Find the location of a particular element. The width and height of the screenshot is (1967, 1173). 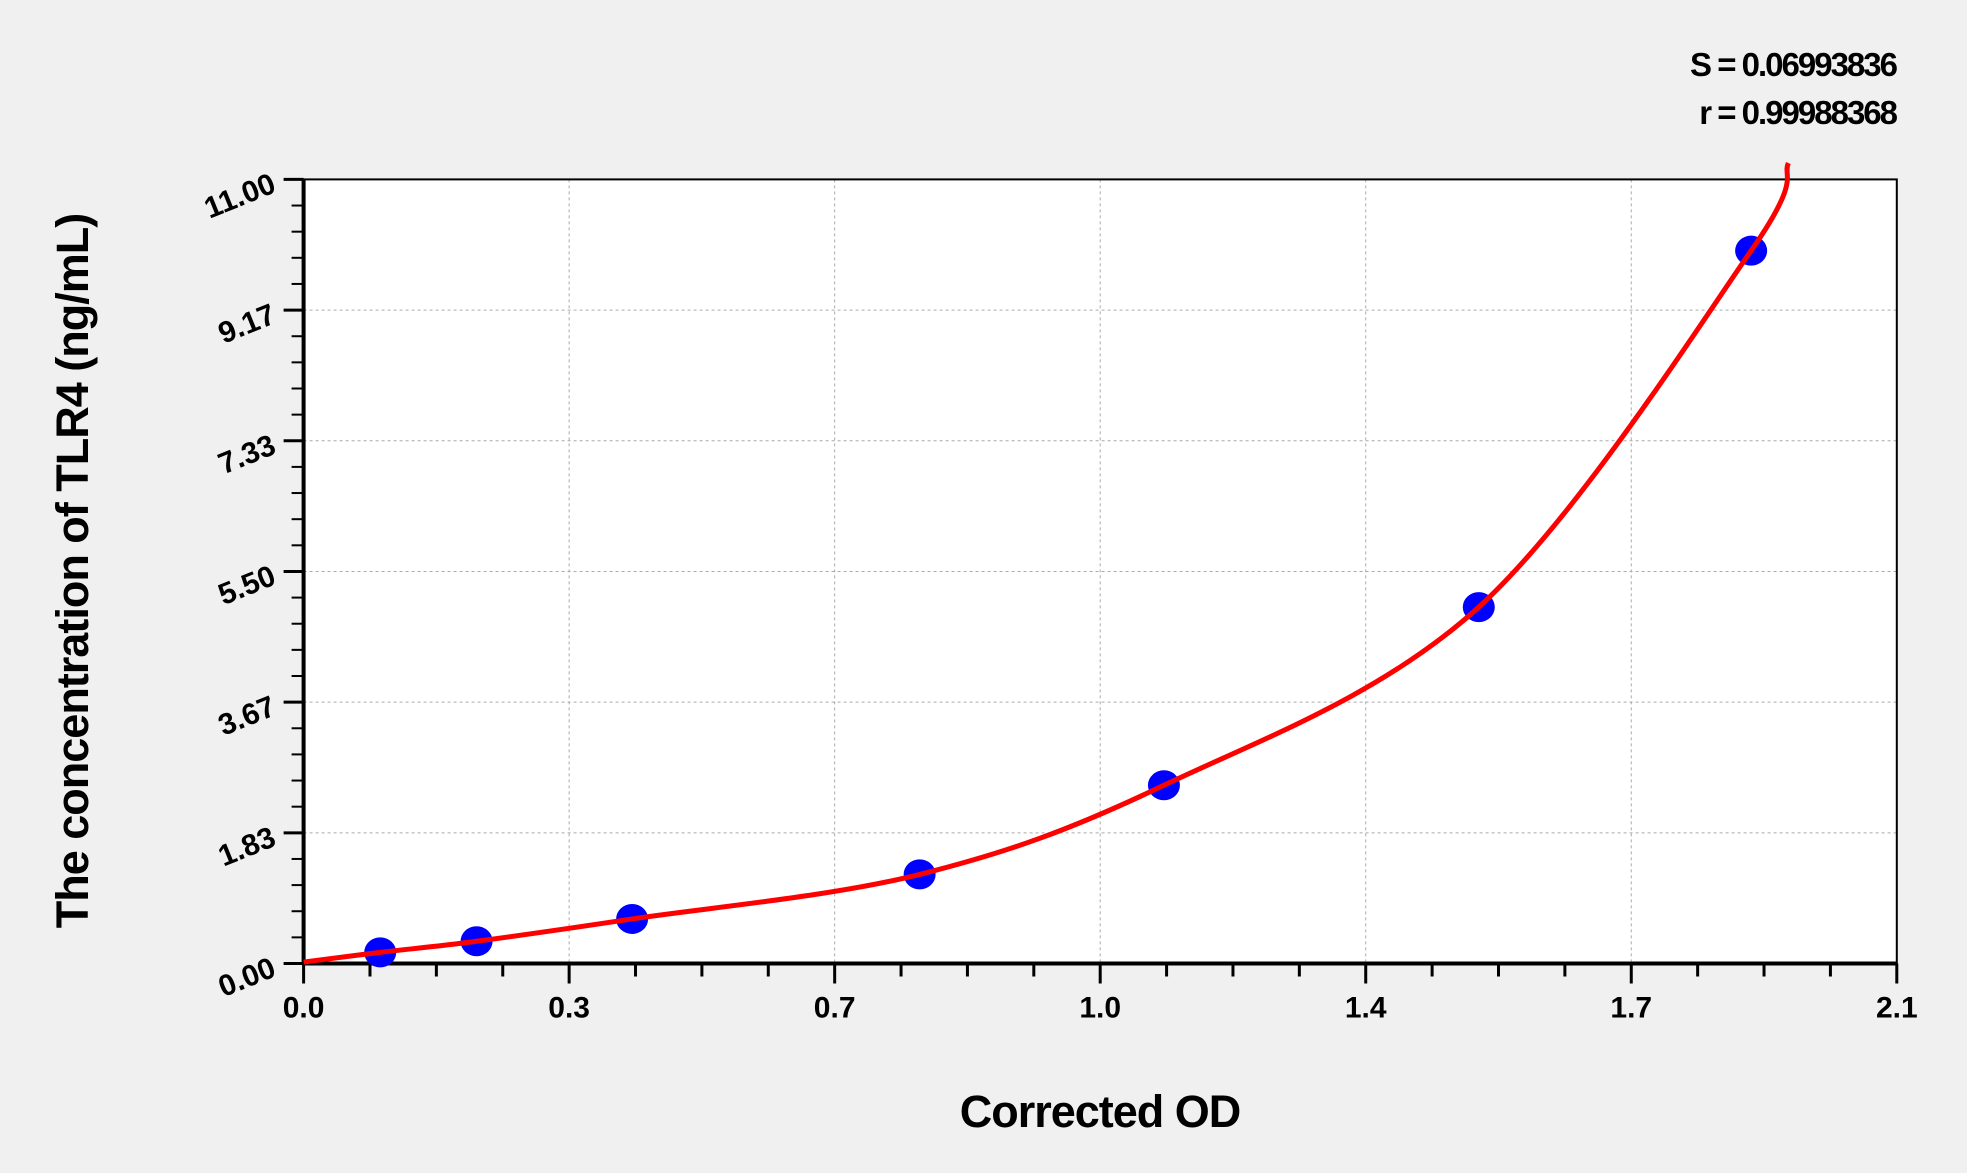

y-tick-label: 7.33 is located at coordinates (247, 455).